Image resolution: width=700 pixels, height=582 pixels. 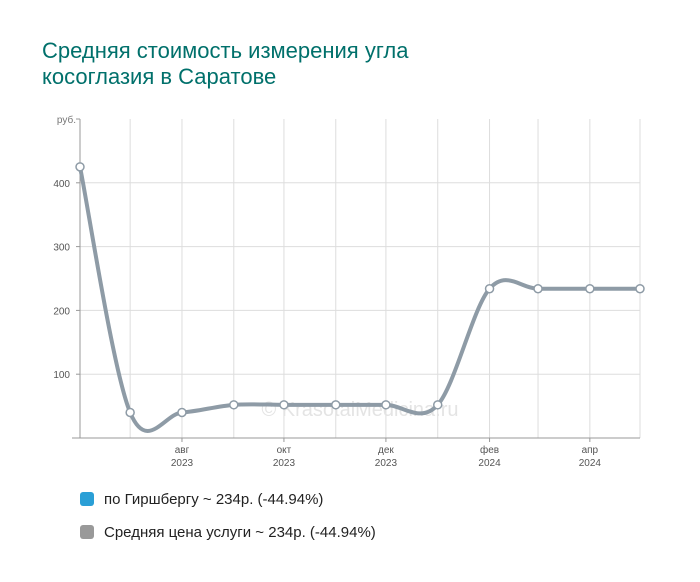 I want to click on y-tick-label: 300, so click(x=61, y=248).